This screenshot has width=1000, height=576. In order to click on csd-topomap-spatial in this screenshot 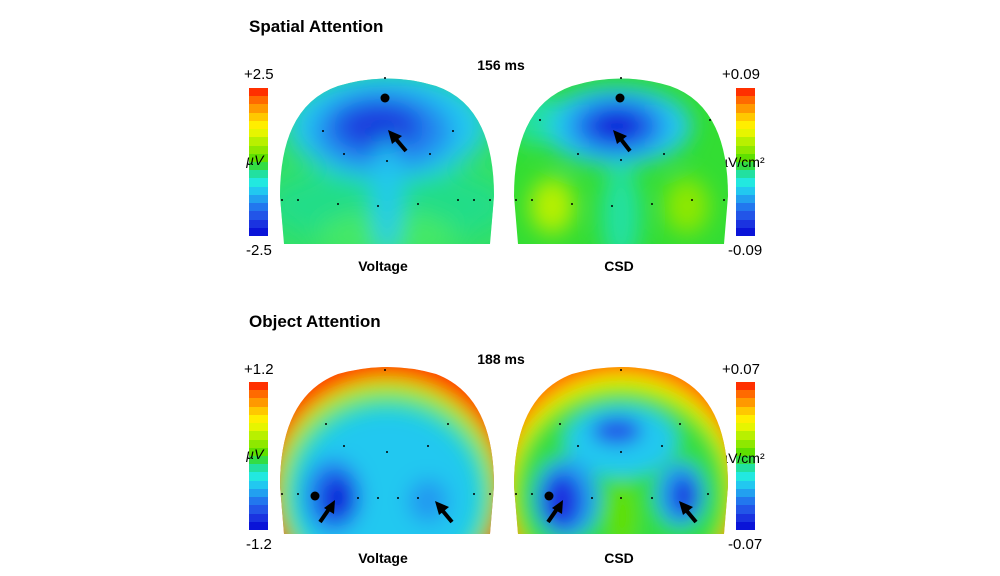, I will do `click(621, 160)`.